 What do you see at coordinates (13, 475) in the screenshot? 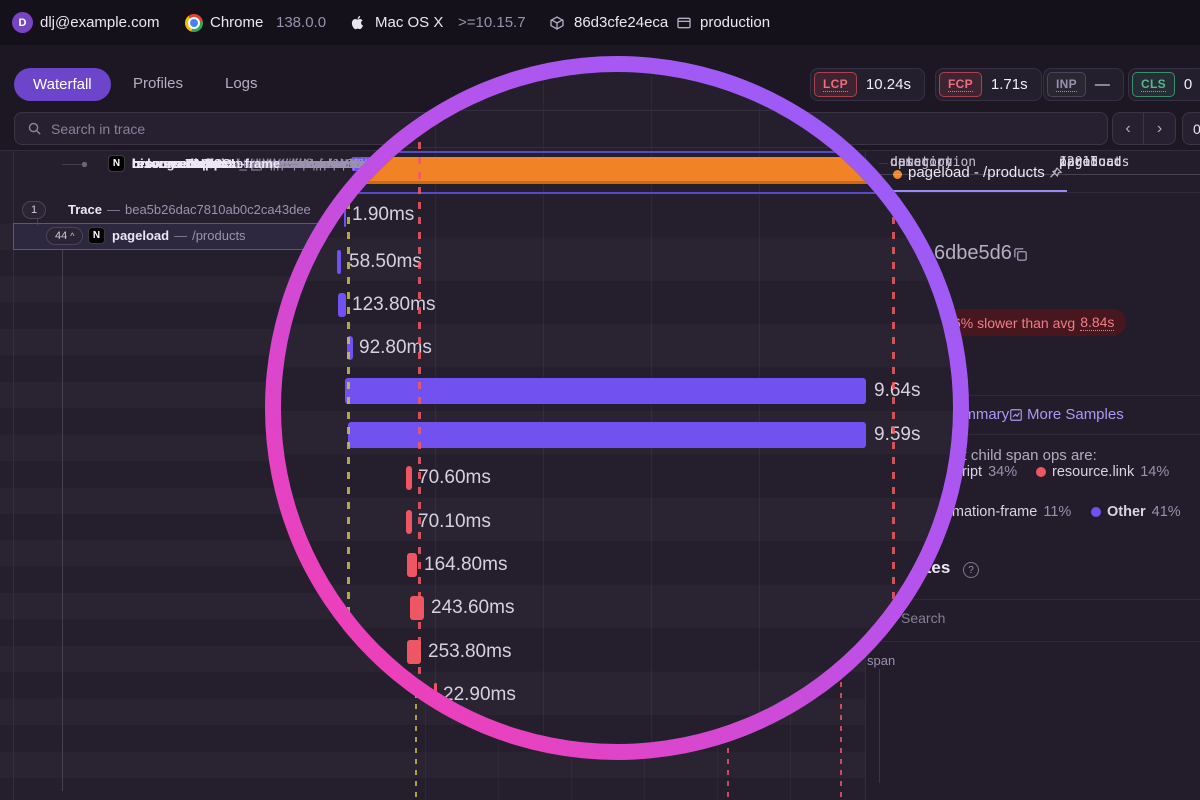
I see `panel-gutter` at bounding box center [13, 475].